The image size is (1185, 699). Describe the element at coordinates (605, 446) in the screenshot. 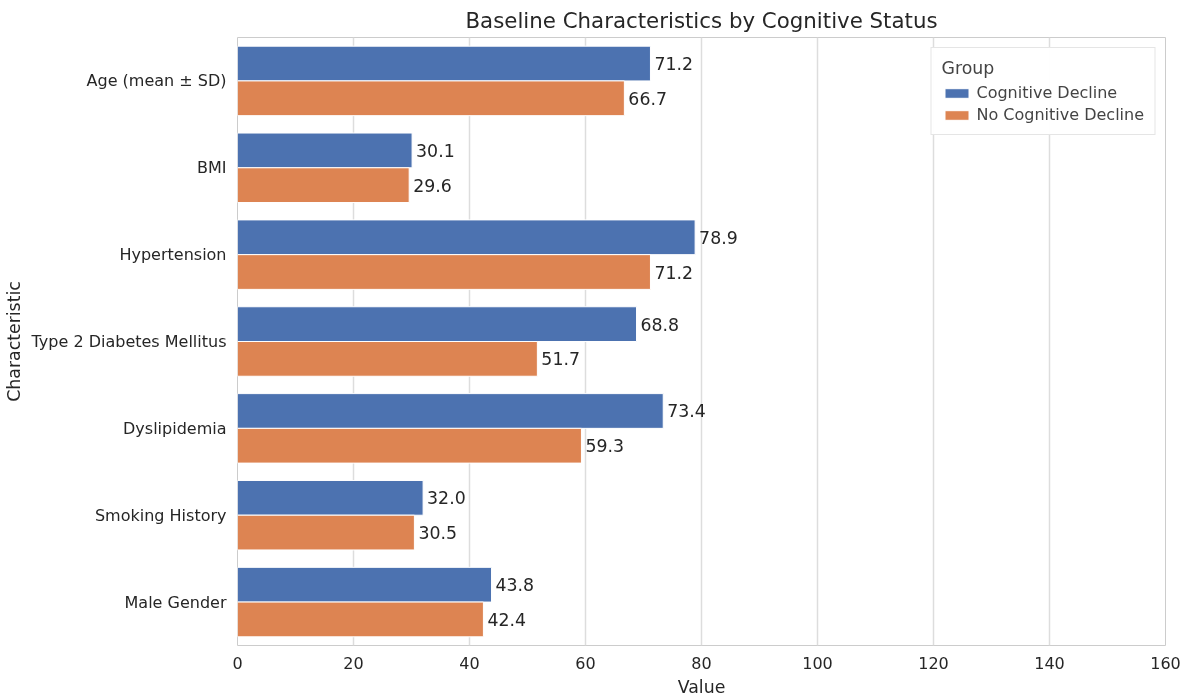

I see `data-label: 59.3` at that location.